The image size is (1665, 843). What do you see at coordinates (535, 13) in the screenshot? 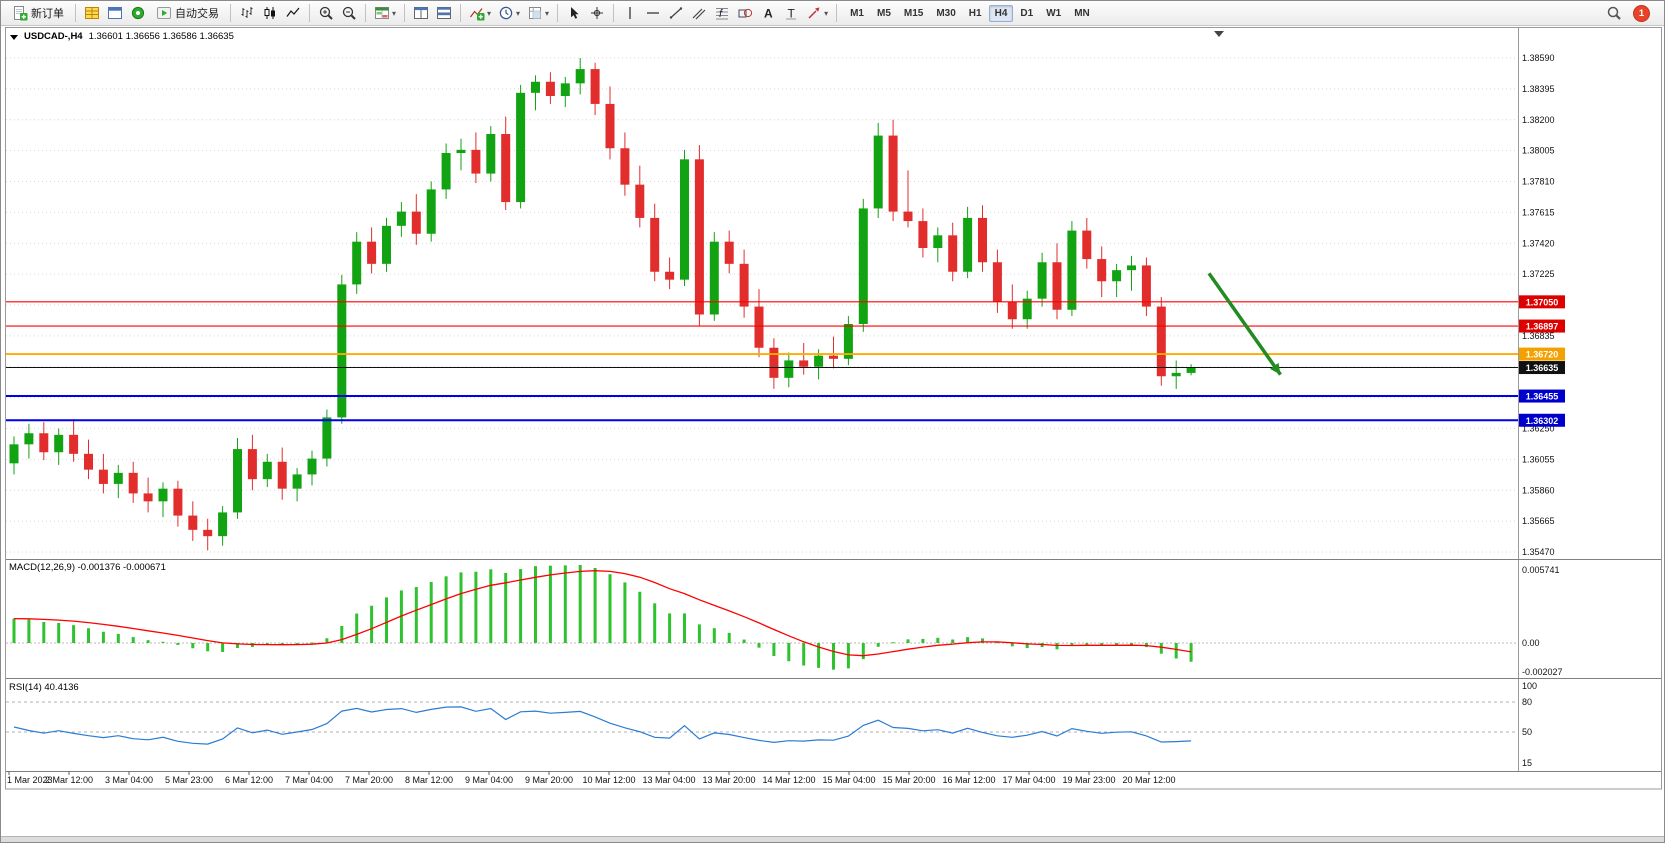
I see `template-icon` at bounding box center [535, 13].